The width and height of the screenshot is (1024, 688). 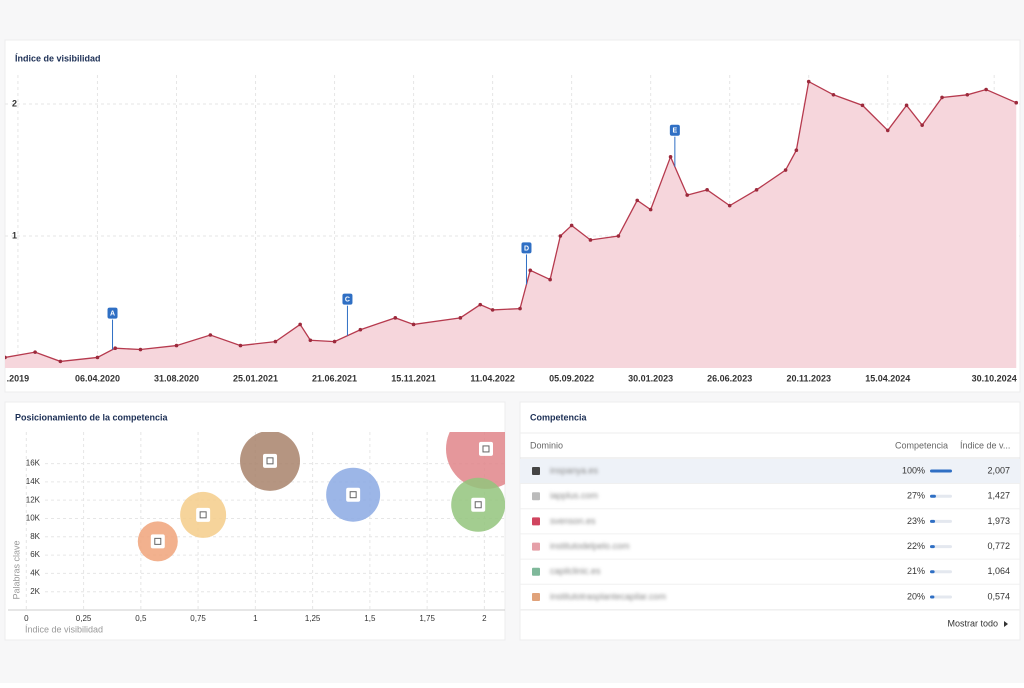 I want to click on share-value: 27%, so click(x=916, y=496).